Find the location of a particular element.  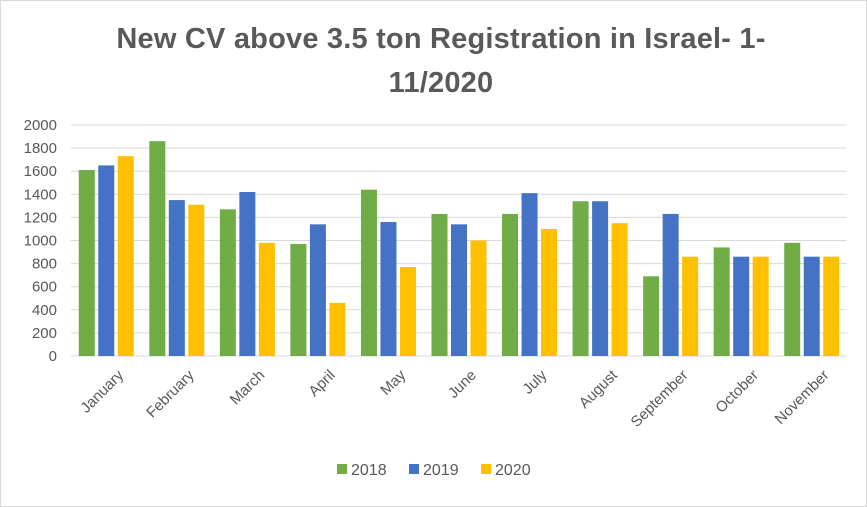

x-tick-label: April is located at coordinates (321, 383).